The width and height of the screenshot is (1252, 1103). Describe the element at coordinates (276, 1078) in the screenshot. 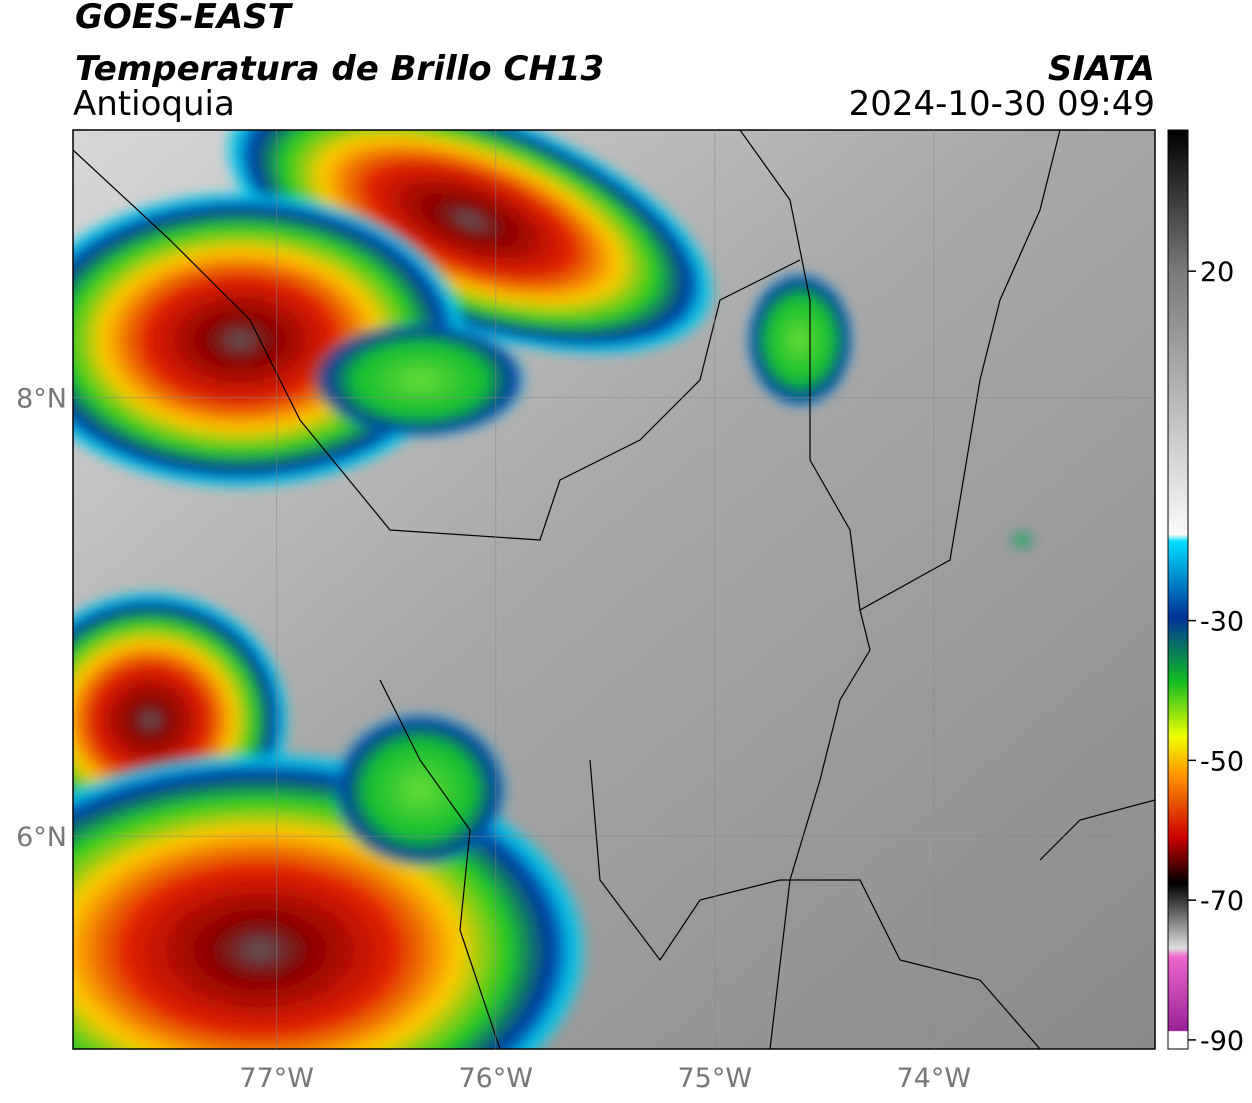

I see `x-tick-label: 77°W` at that location.